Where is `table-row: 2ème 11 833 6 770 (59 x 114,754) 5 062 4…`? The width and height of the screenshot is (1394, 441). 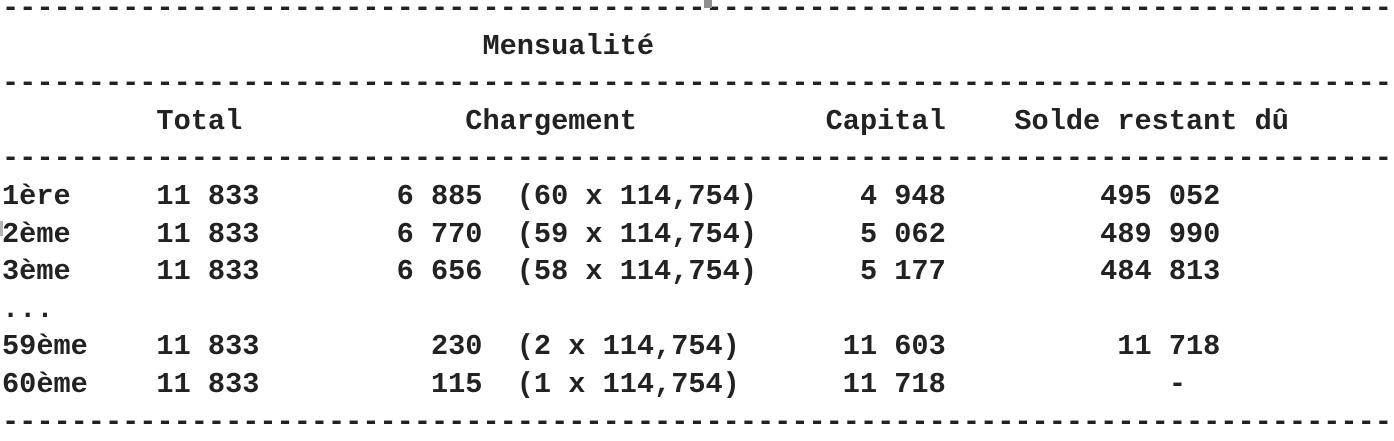
table-row: 2ème 11 833 6 770 (59 x 114,754) 5 062 4… is located at coordinates (611, 234).